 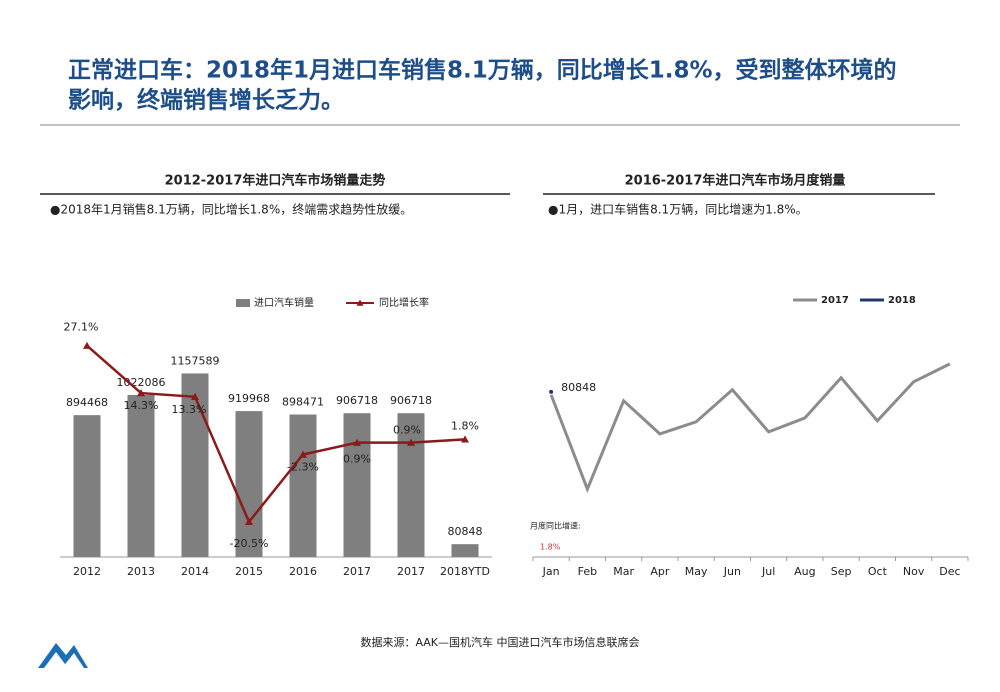 I want to click on legend-marker, so click(x=360, y=302).